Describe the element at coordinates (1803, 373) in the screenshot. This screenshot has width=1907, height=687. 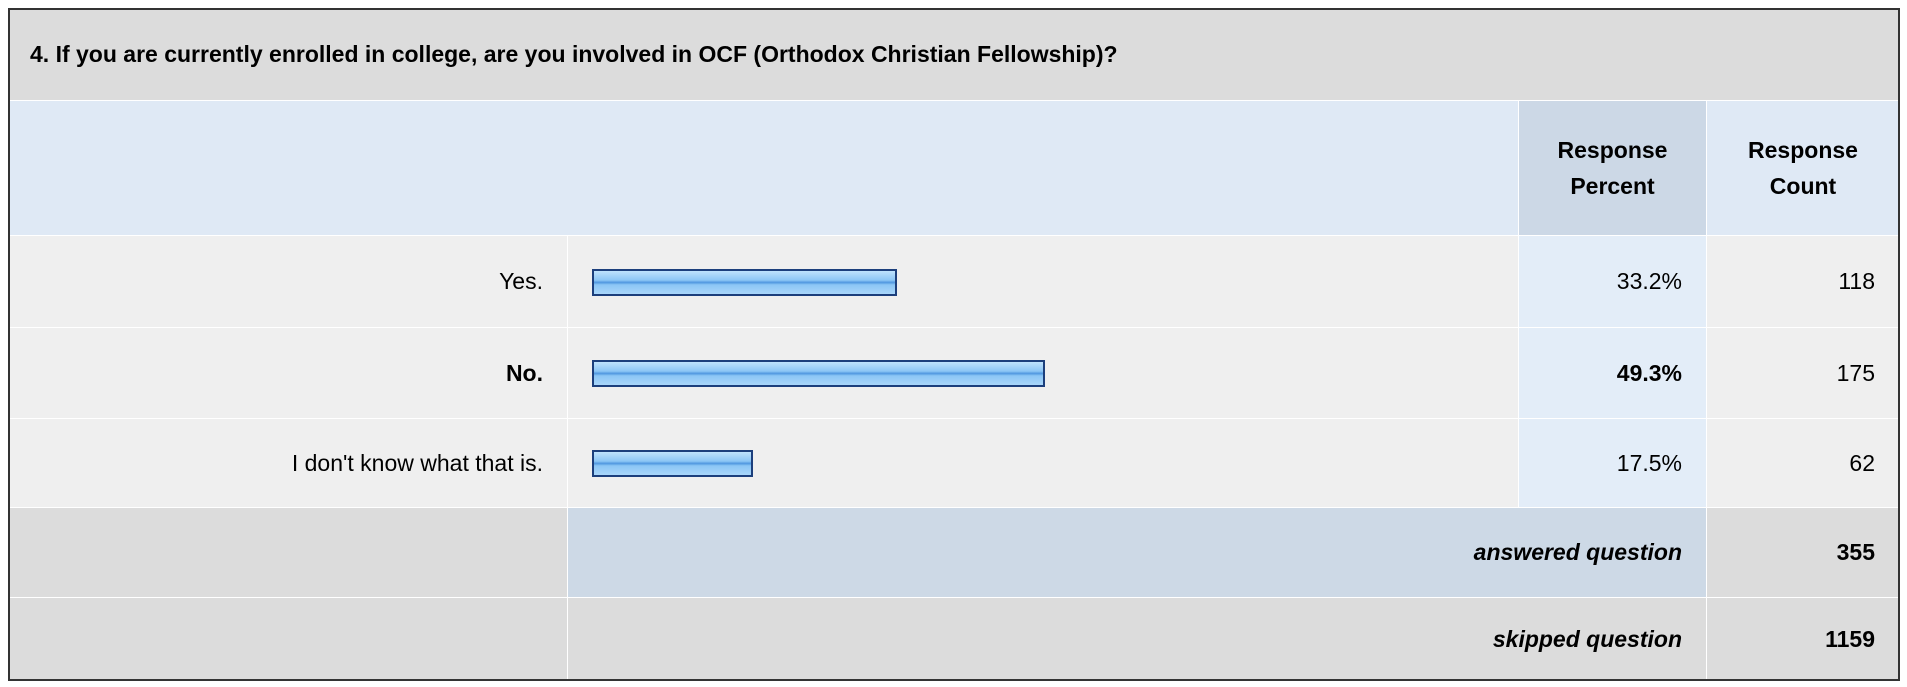
I see `count: 175` at that location.